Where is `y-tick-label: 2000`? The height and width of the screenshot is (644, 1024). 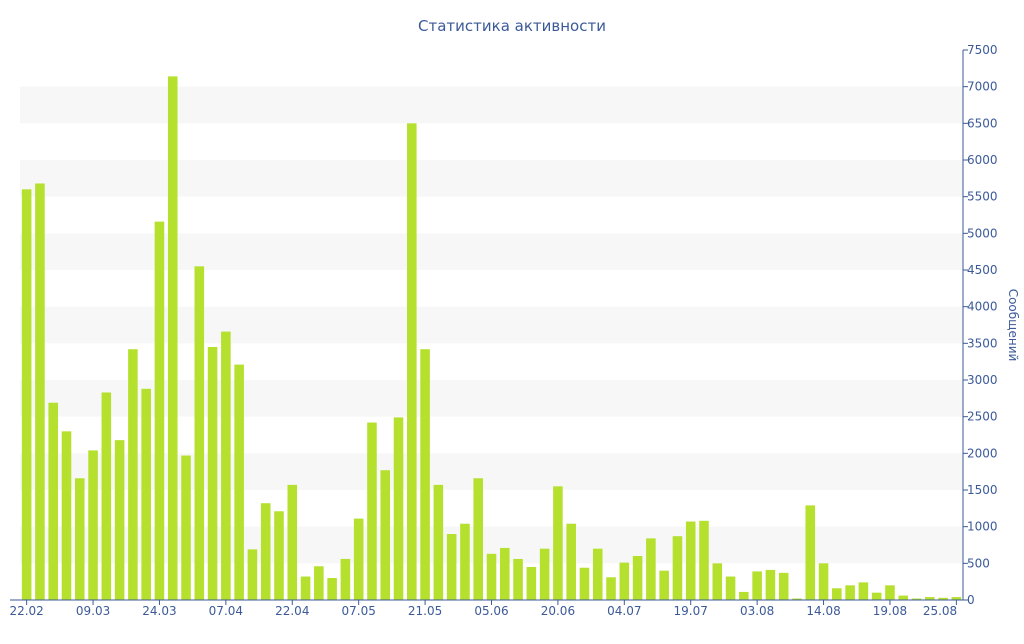 y-tick-label: 2000 is located at coordinates (982, 453).